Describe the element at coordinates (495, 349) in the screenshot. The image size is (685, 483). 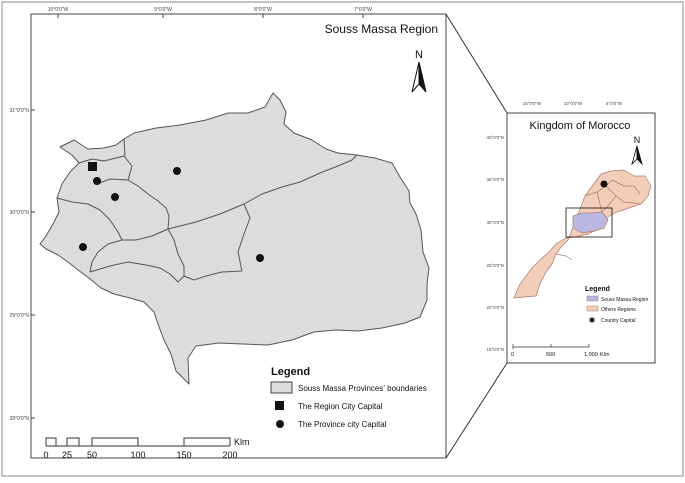
I see `inset-left-tick: 15°0'0"N` at that location.